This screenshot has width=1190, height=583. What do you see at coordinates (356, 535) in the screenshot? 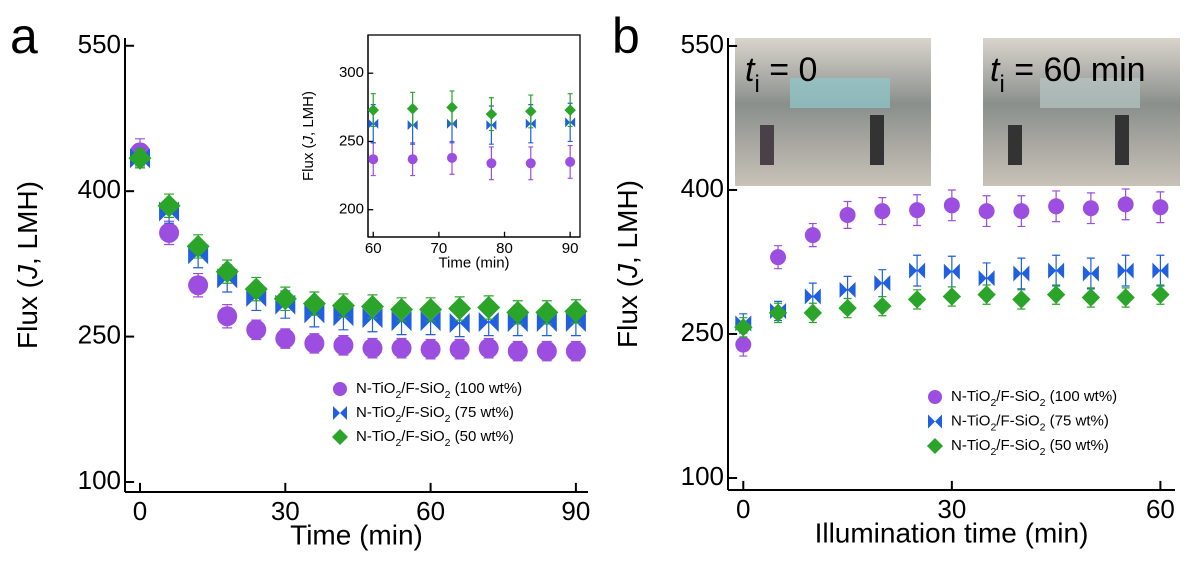
I see `x-axis-title: Time (min)` at bounding box center [356, 535].